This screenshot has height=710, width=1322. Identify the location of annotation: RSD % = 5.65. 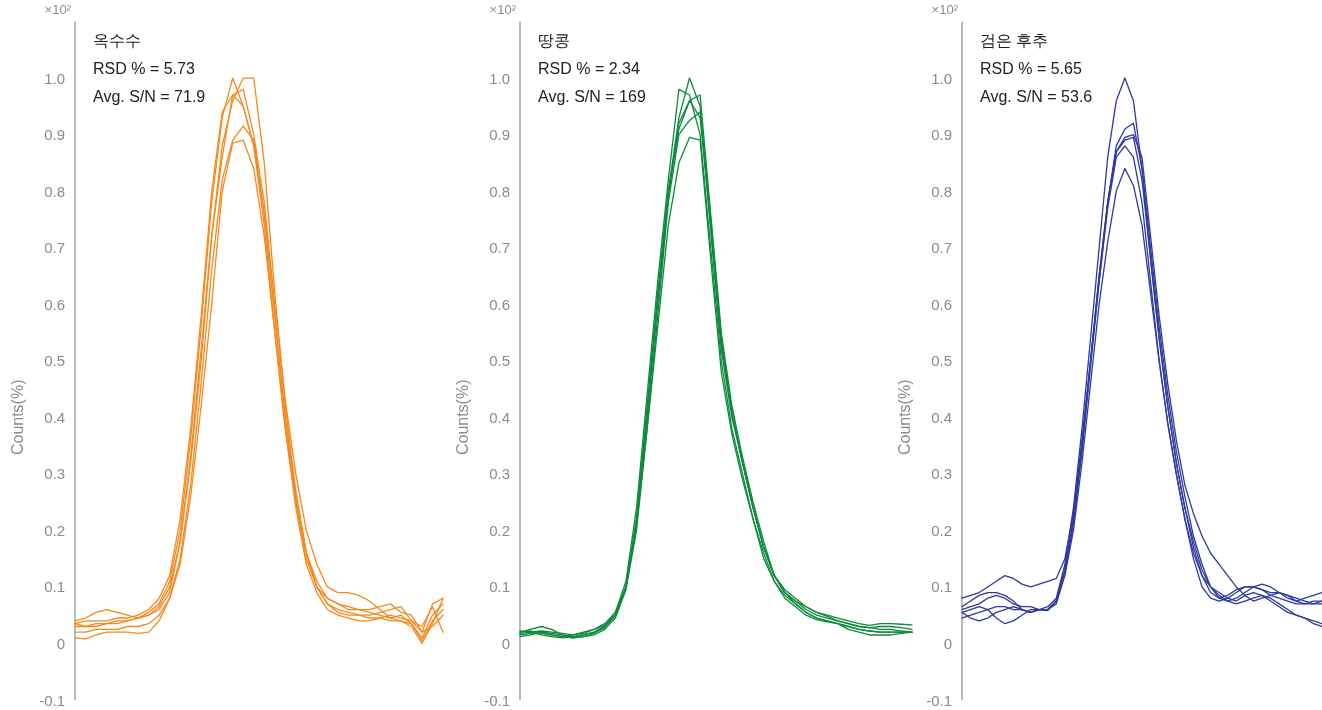
(1031, 68).